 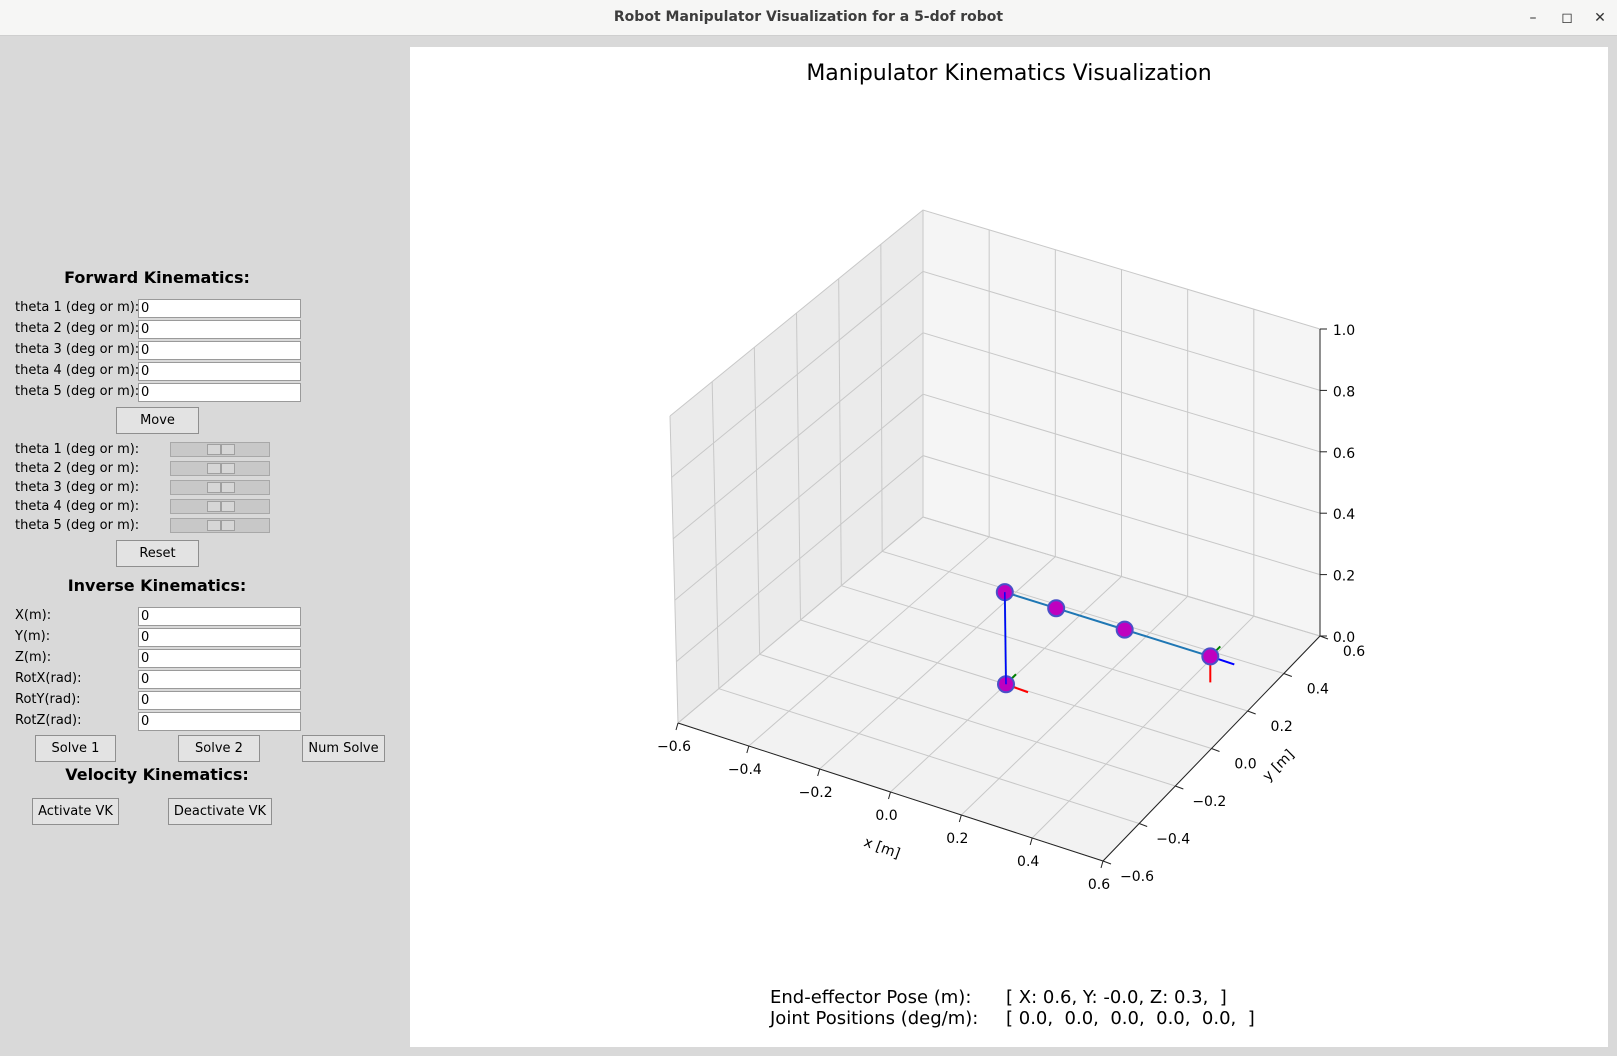 I want to click on z-tick-label: 0.4, so click(x=1344, y=515).